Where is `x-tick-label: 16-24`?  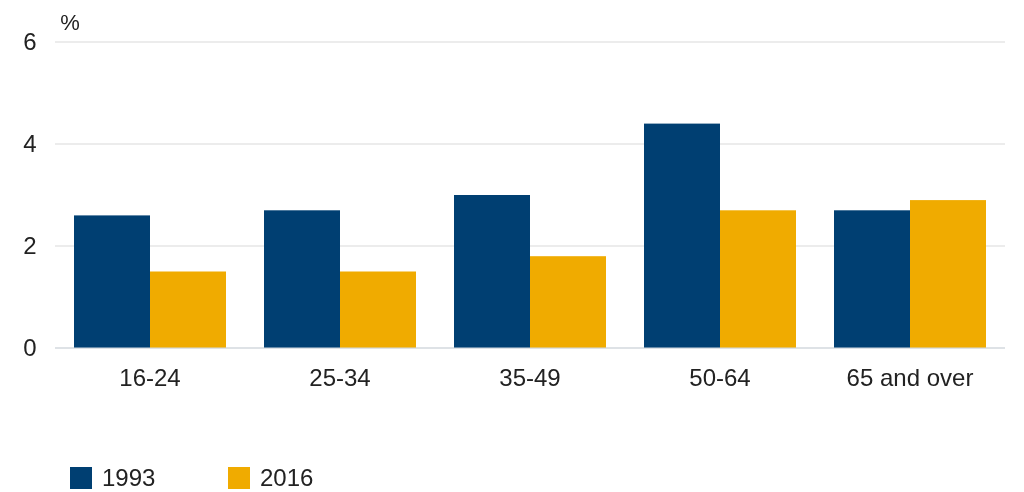 x-tick-label: 16-24 is located at coordinates (150, 377).